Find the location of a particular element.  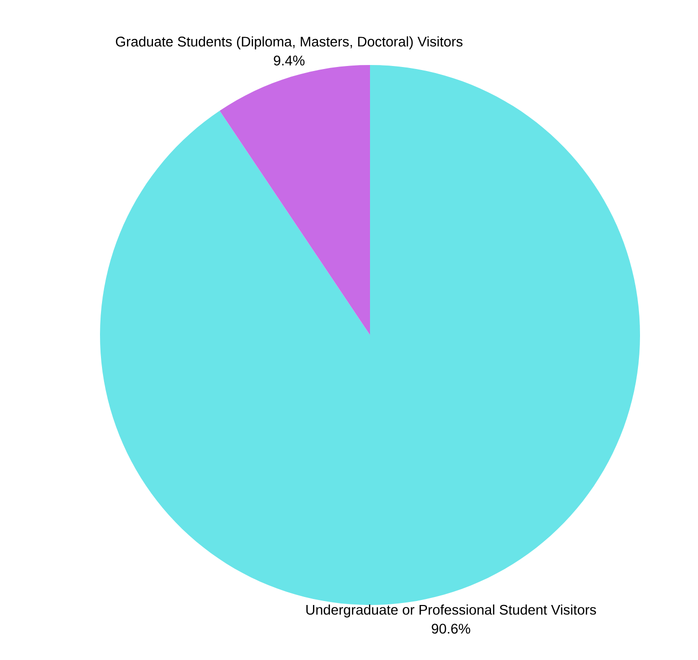

data-label: 90.6% is located at coordinates (451, 629).